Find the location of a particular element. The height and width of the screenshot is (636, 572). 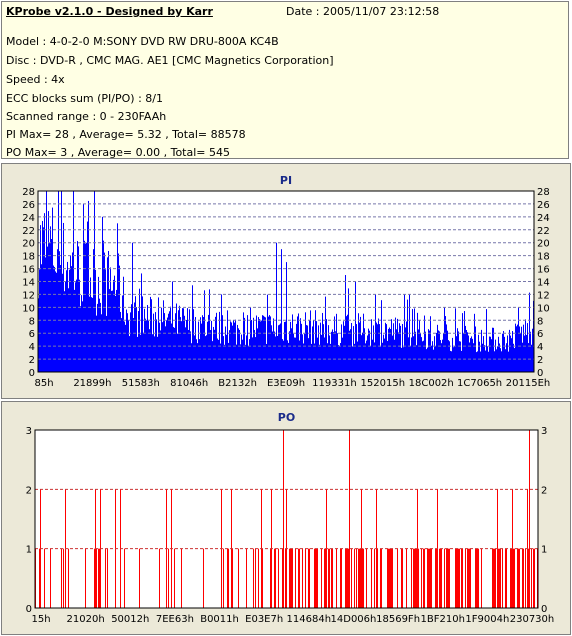

y-tick-label-left: 4 is located at coordinates (32, 347).